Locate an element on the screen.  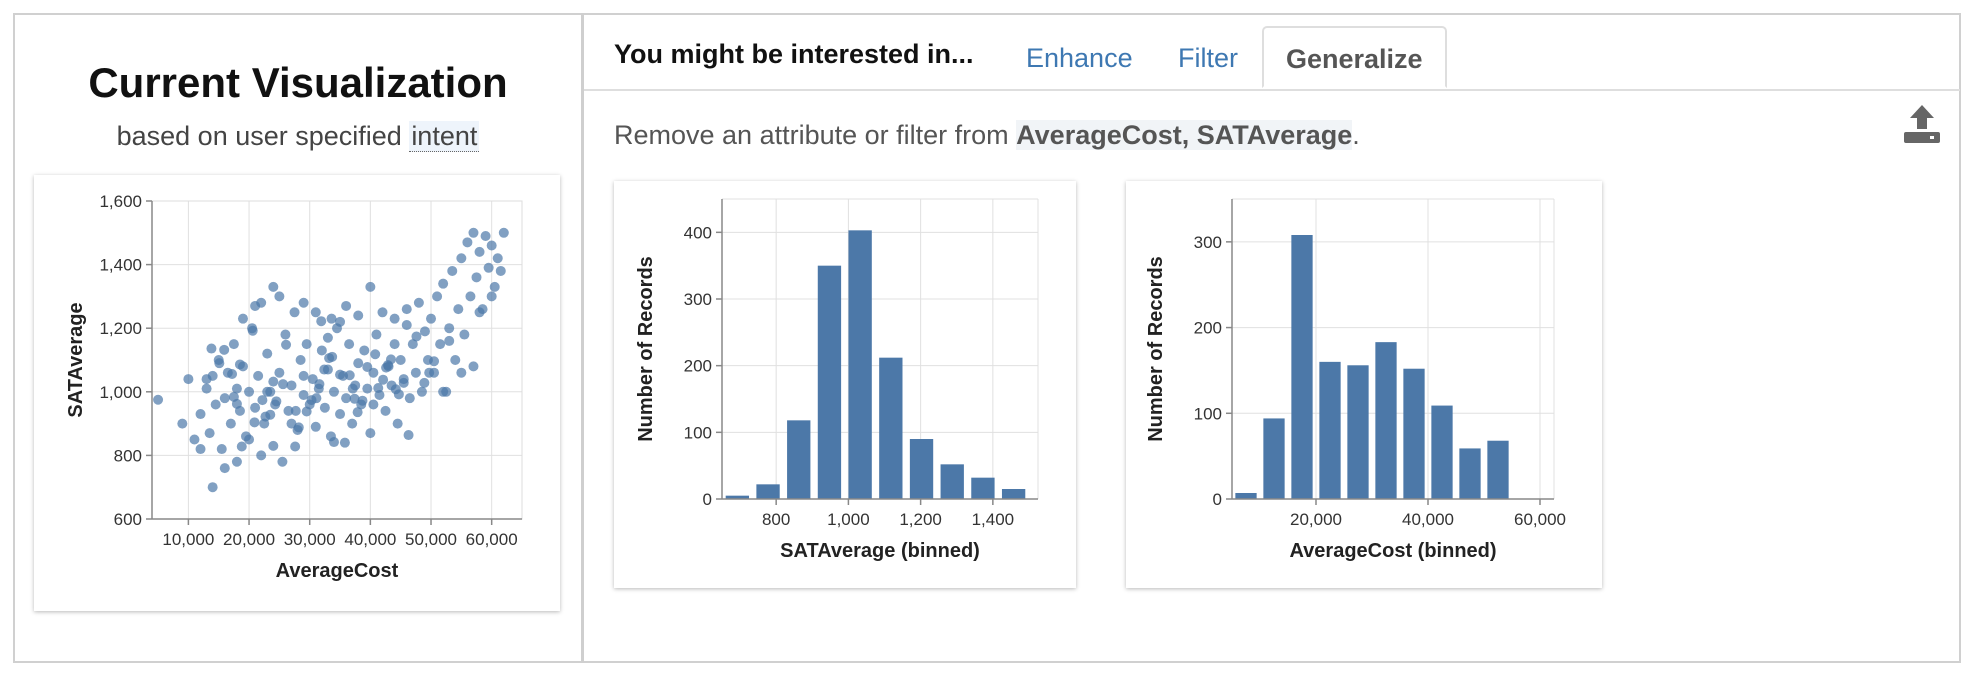
tab-enhance: Enhance is located at coordinates (1079, 58).